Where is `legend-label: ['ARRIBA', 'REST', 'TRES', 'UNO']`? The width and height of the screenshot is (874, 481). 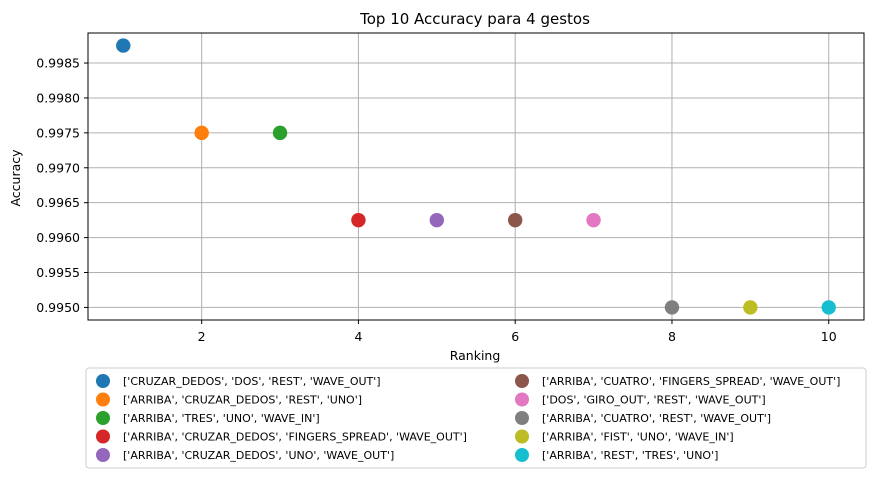 legend-label: ['ARRIBA', 'REST', 'TRES', 'UNO'] is located at coordinates (630, 455).